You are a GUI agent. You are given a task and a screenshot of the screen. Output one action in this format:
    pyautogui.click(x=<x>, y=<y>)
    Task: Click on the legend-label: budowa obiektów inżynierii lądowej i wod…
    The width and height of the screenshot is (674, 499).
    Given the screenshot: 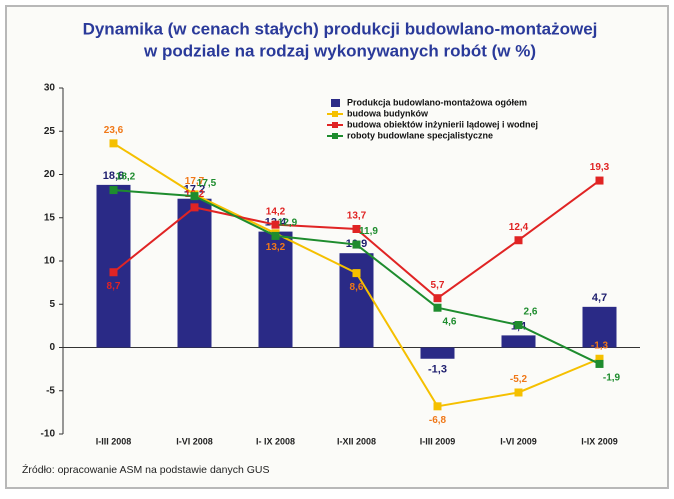 What is the action you would take?
    pyautogui.click(x=442, y=124)
    